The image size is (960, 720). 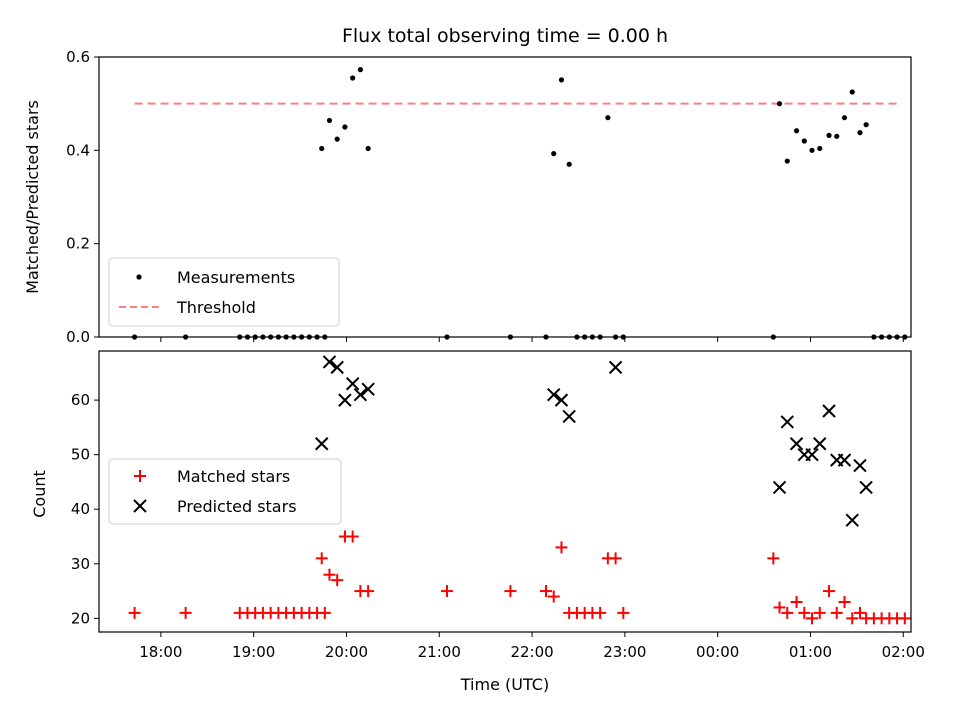 I want to click on x-tick-label: 22:00, so click(x=531, y=652).